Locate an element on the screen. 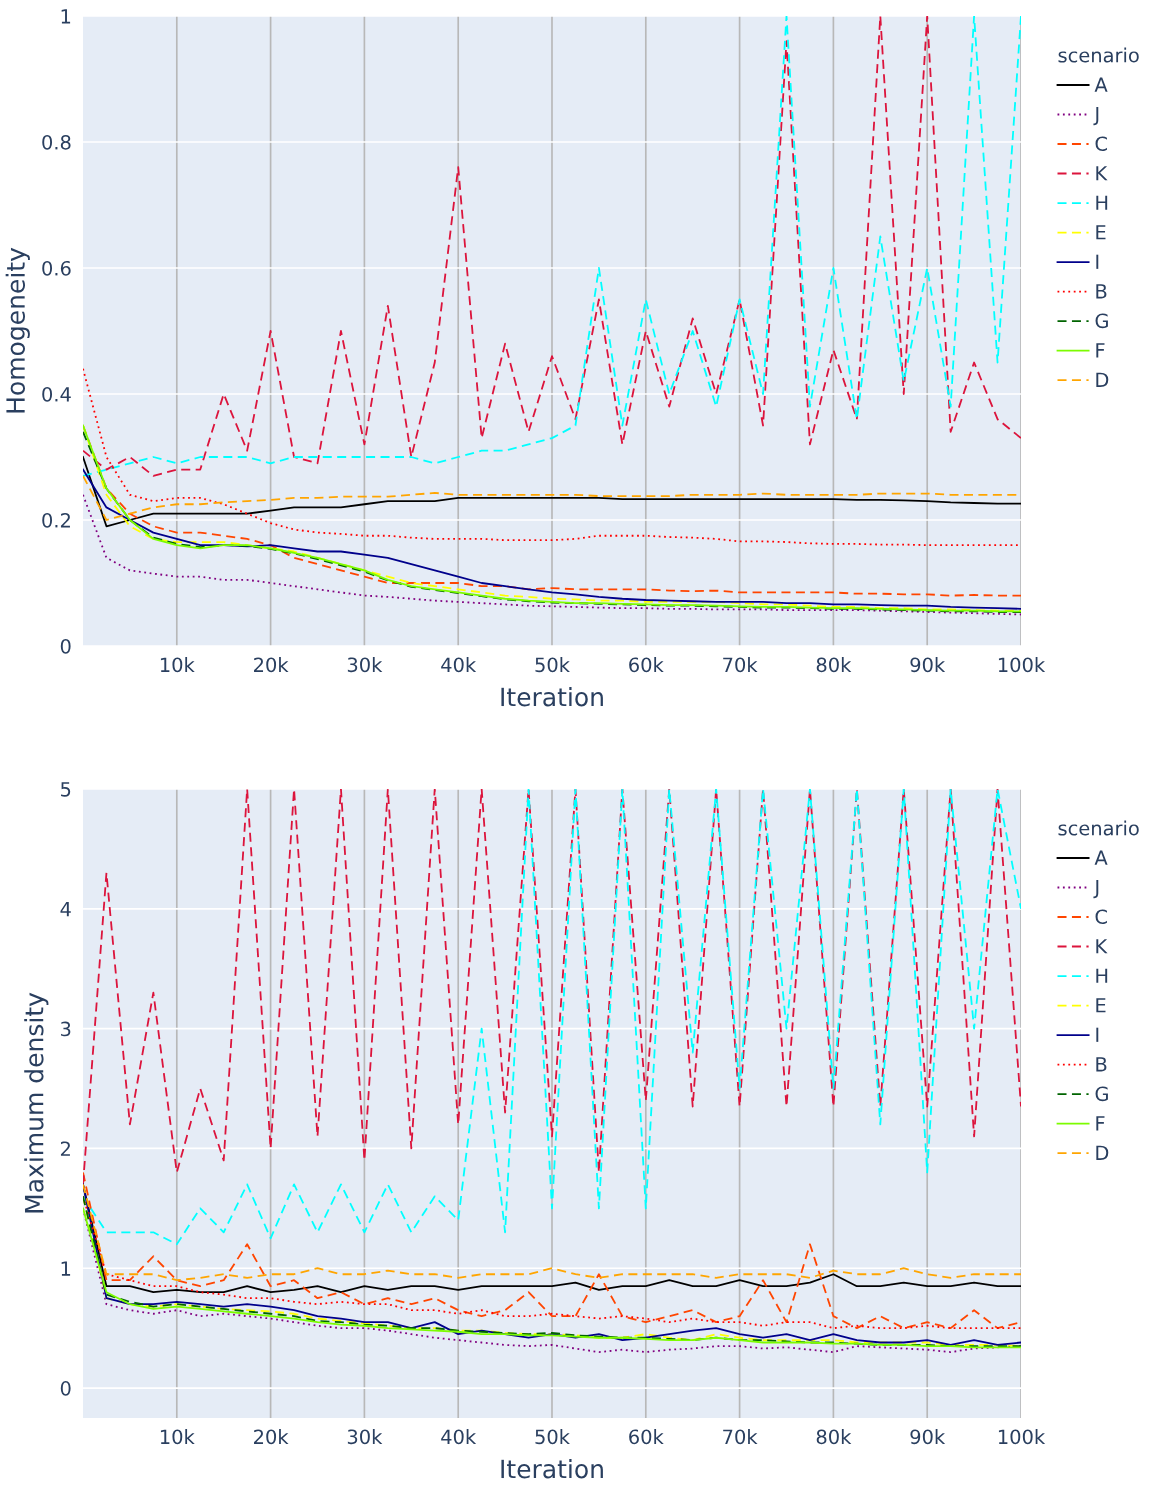  y-tick-label: 0.2 is located at coordinates (56, 520).